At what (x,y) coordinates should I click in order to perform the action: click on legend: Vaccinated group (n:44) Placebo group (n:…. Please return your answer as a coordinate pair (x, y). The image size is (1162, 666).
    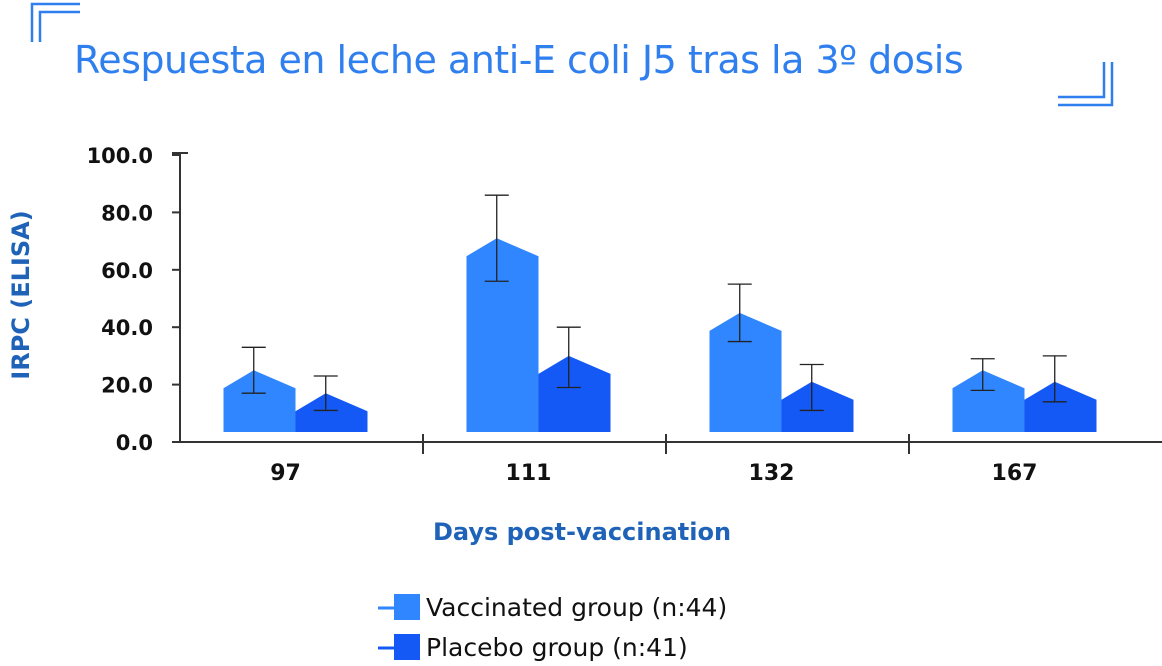
    Looking at the image, I should click on (552, 627).